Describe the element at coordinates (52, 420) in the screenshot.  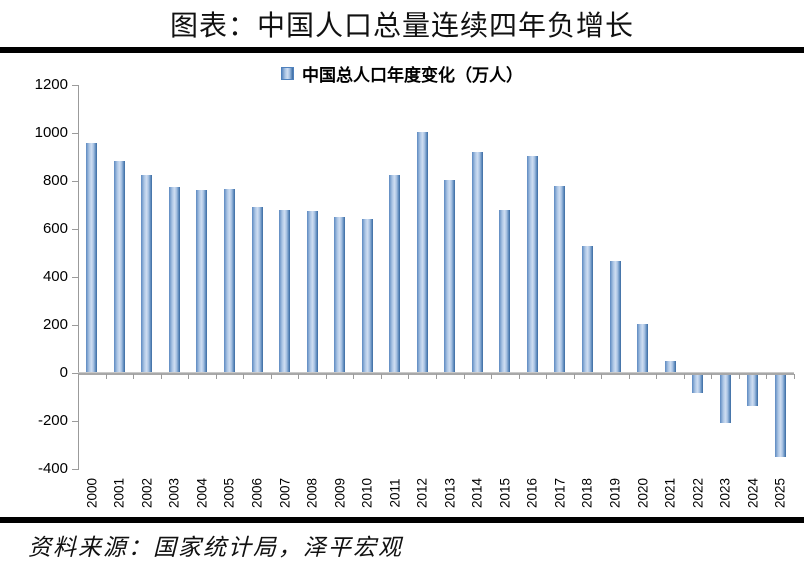
I see `y-axis-tick-label: -200` at that location.